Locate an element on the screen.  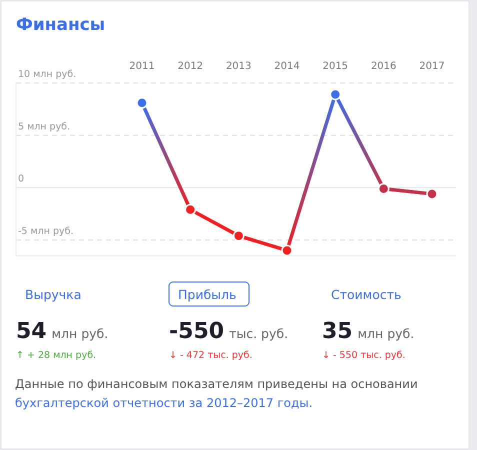
text: бухгалтерской отчетности за 2012–2017 годы. is located at coordinates (164, 403).